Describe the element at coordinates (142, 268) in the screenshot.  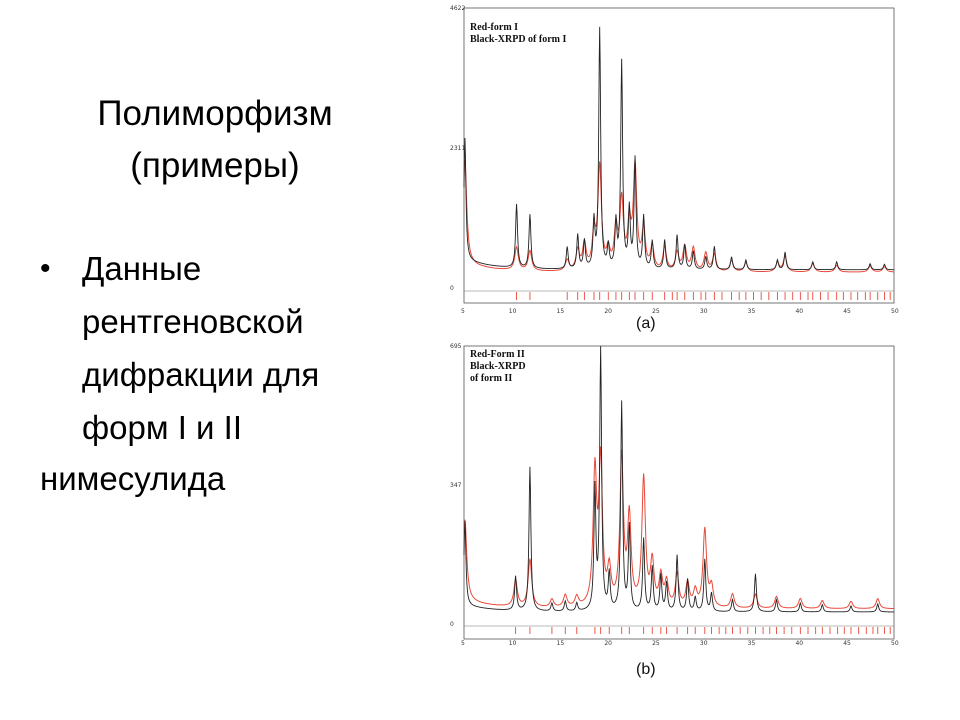
I see `bullet-line-1: Данные` at that location.